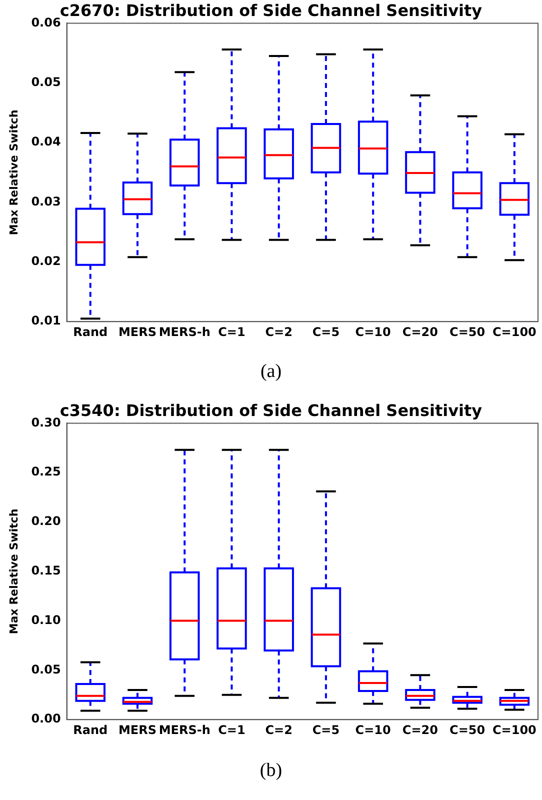 Image resolution: width=542 pixels, height=800 pixels. I want to click on y-tick-label: 0.03, so click(46, 201).